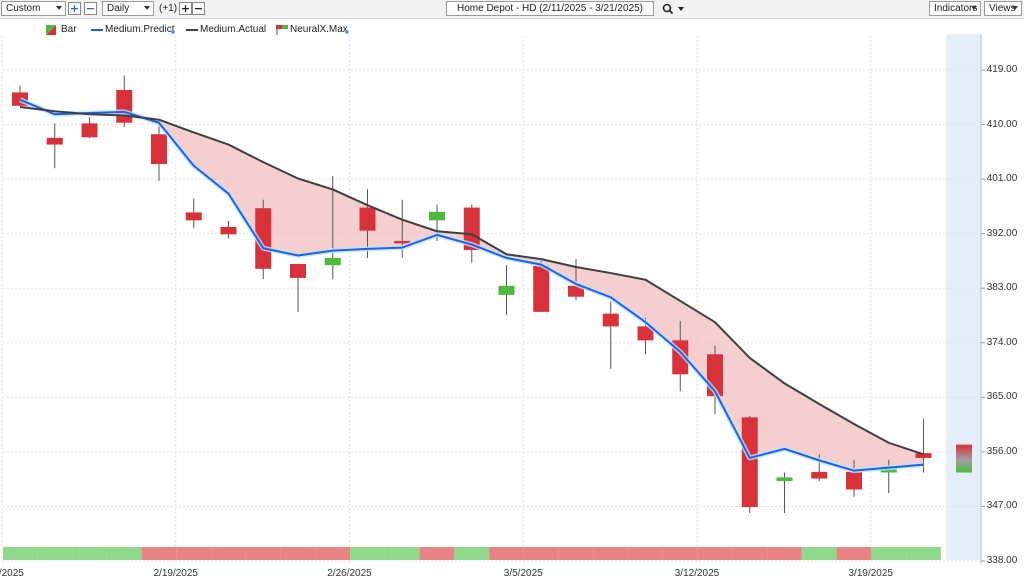 This screenshot has width=1024, height=585. What do you see at coordinates (176, 573) in the screenshot?
I see `x-tick-label: 2/19/2025` at bounding box center [176, 573].